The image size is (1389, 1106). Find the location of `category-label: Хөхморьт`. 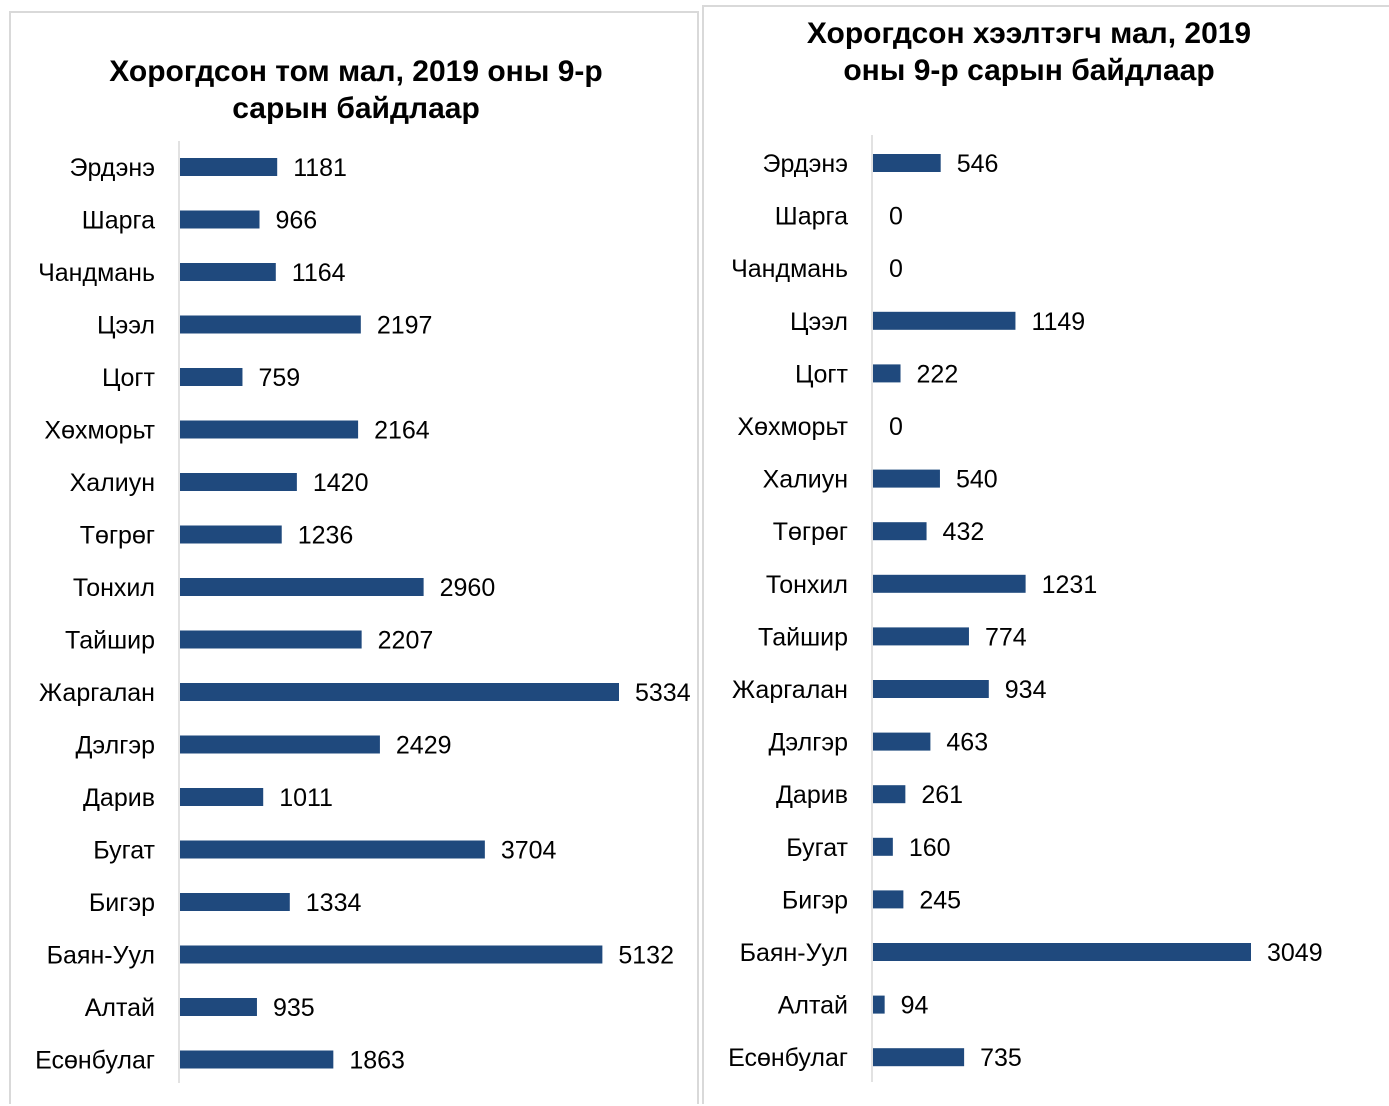

category-label: Хөхморьт is located at coordinates (99, 431).